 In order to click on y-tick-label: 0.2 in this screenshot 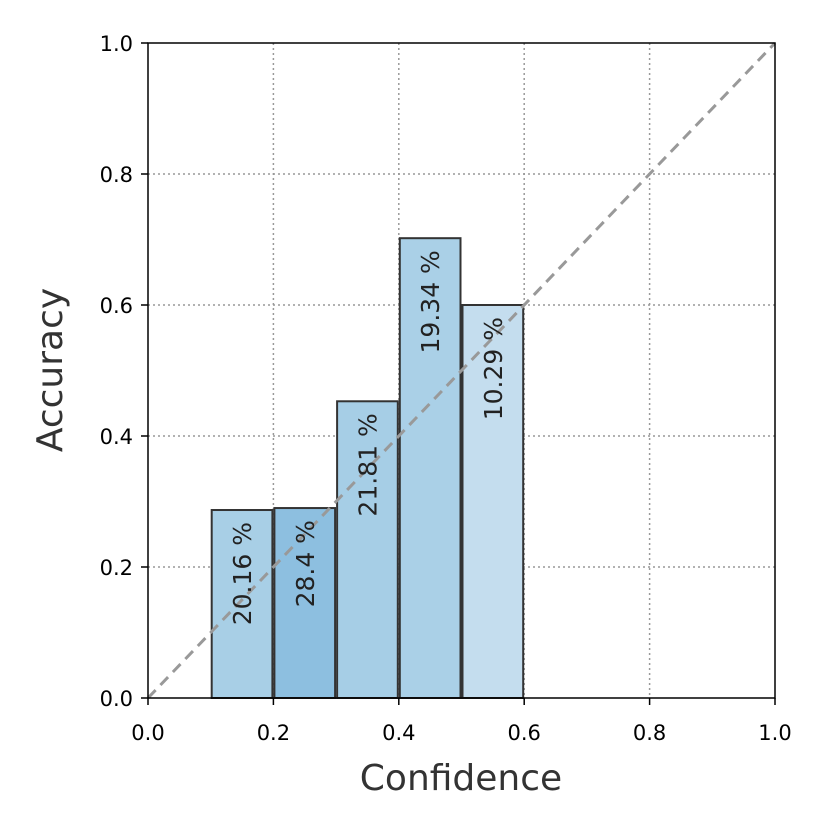, I will do `click(116, 568)`.